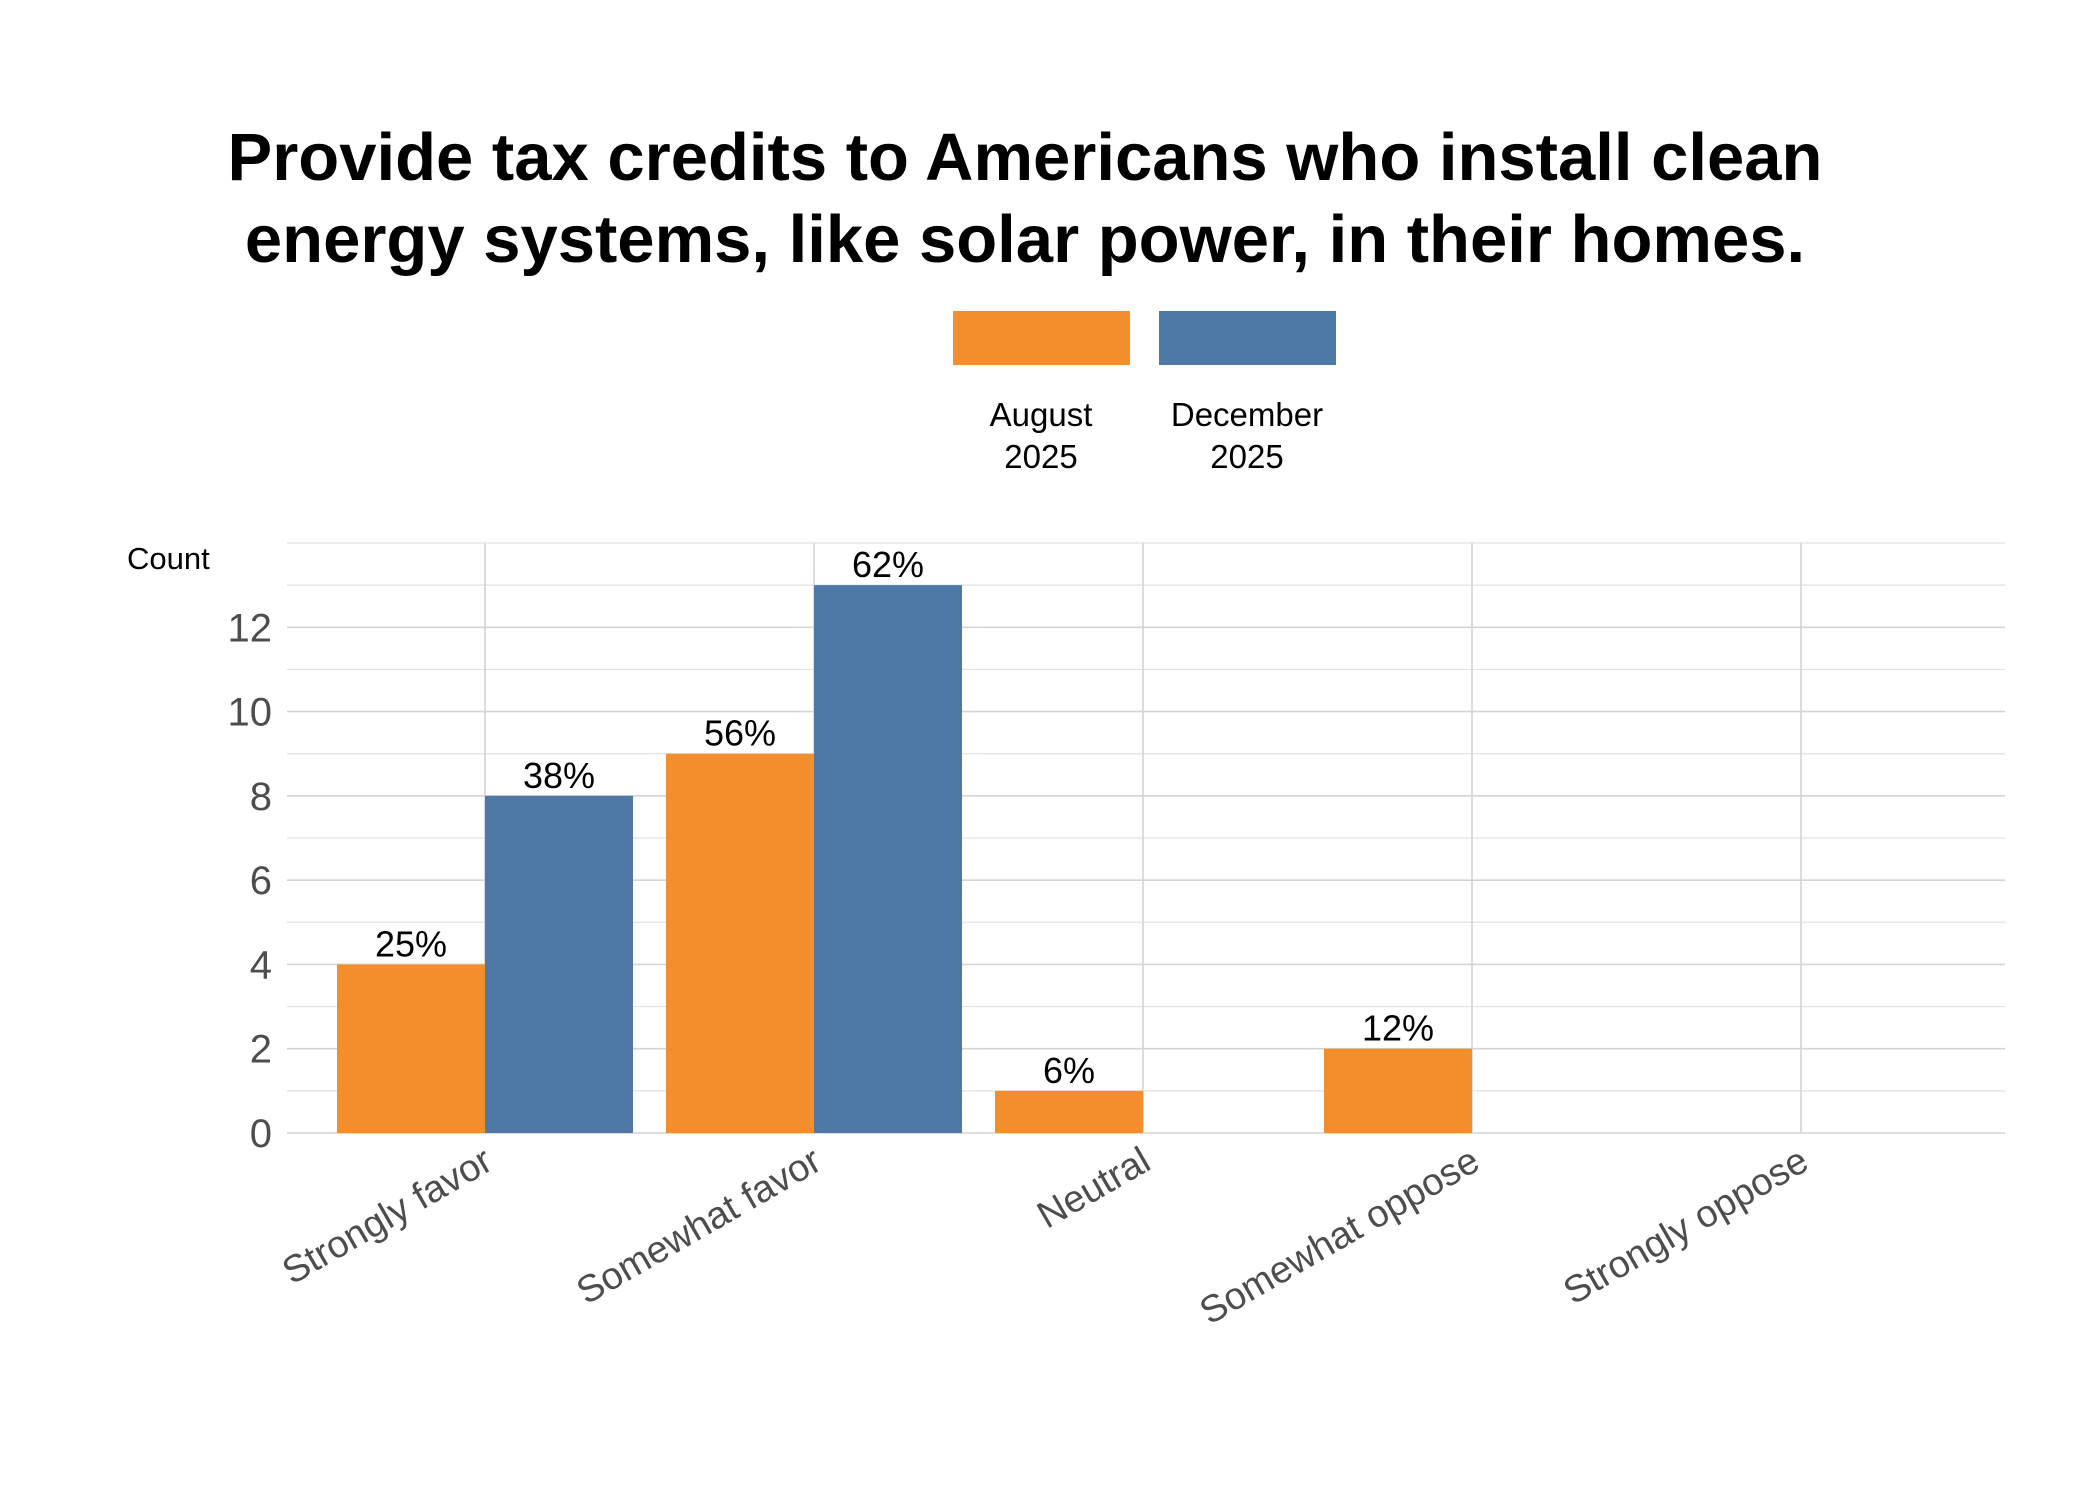  I want to click on x-tick-label-strongly-oppose: Strongly oppose, so click(1686, 1226).